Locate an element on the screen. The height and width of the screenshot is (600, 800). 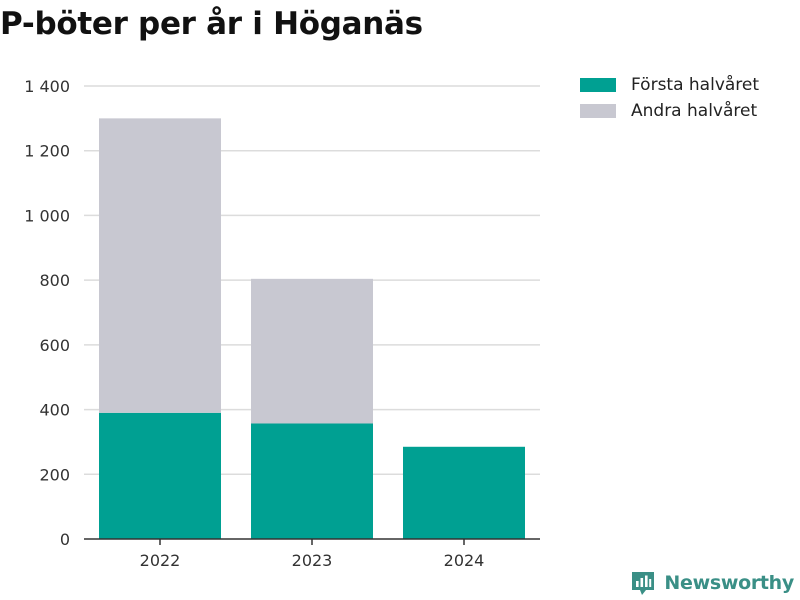
x-tick-label: 2022 is located at coordinates (160, 560).